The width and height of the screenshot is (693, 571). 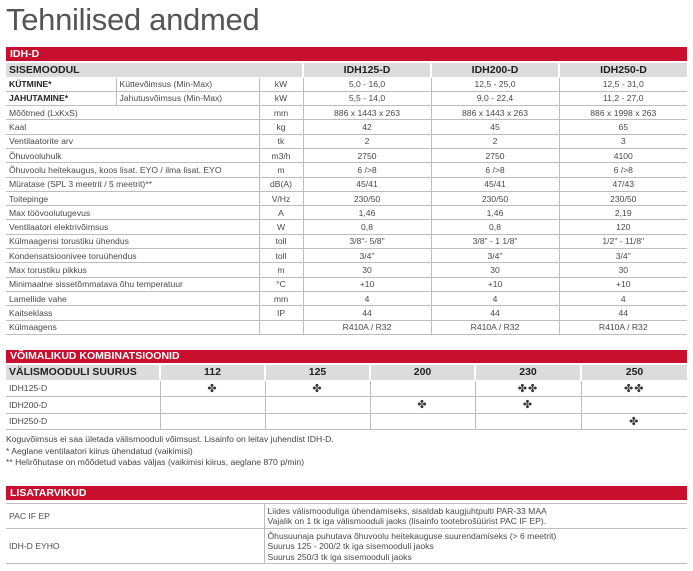 What do you see at coordinates (422, 373) in the screenshot?
I see `outdoor-size-header: 200` at bounding box center [422, 373].